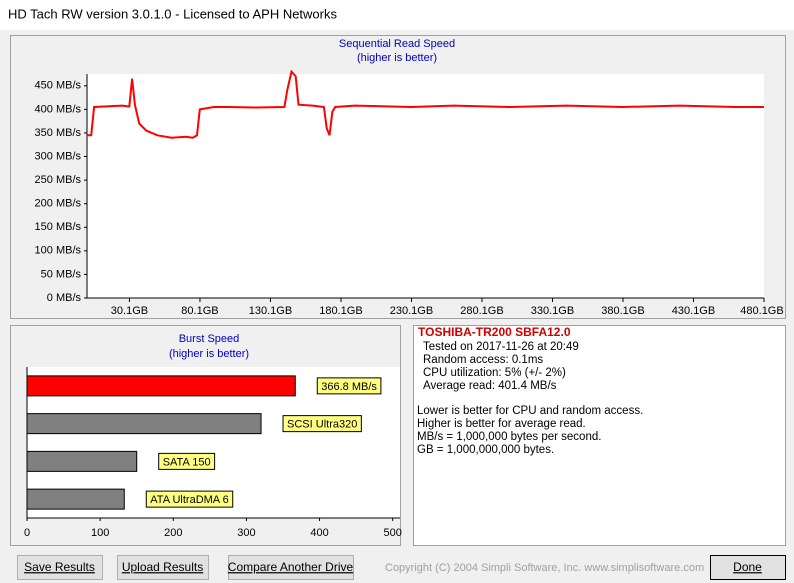 Image resolution: width=794 pixels, height=583 pixels. I want to click on bar-label: ATA UltraDMA 6, so click(189, 500).